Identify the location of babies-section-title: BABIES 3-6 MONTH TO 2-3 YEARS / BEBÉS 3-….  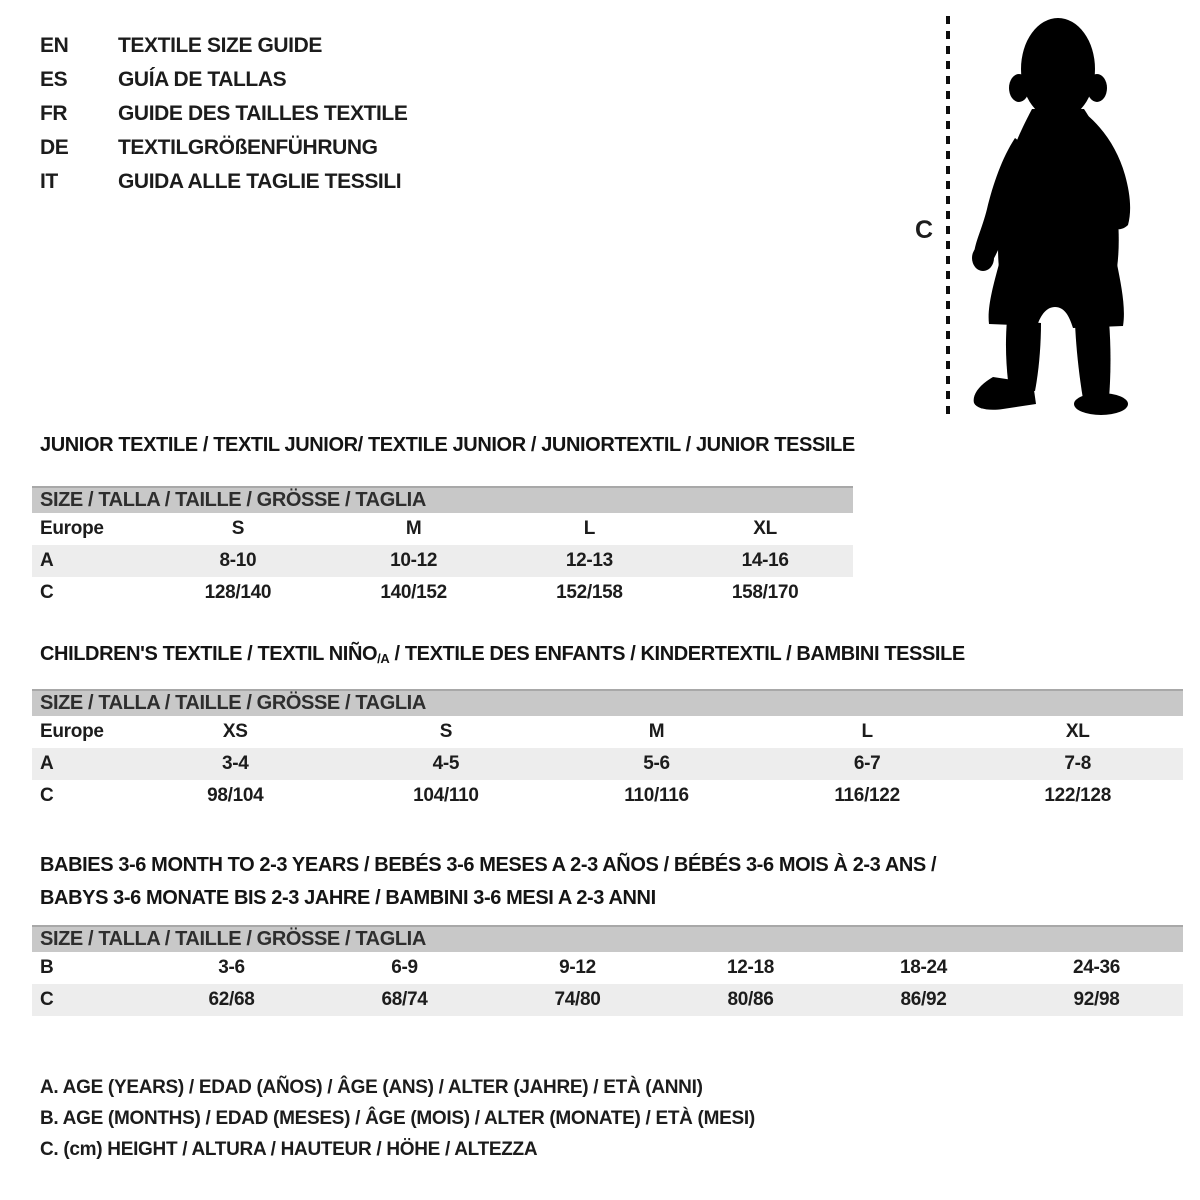
(488, 882).